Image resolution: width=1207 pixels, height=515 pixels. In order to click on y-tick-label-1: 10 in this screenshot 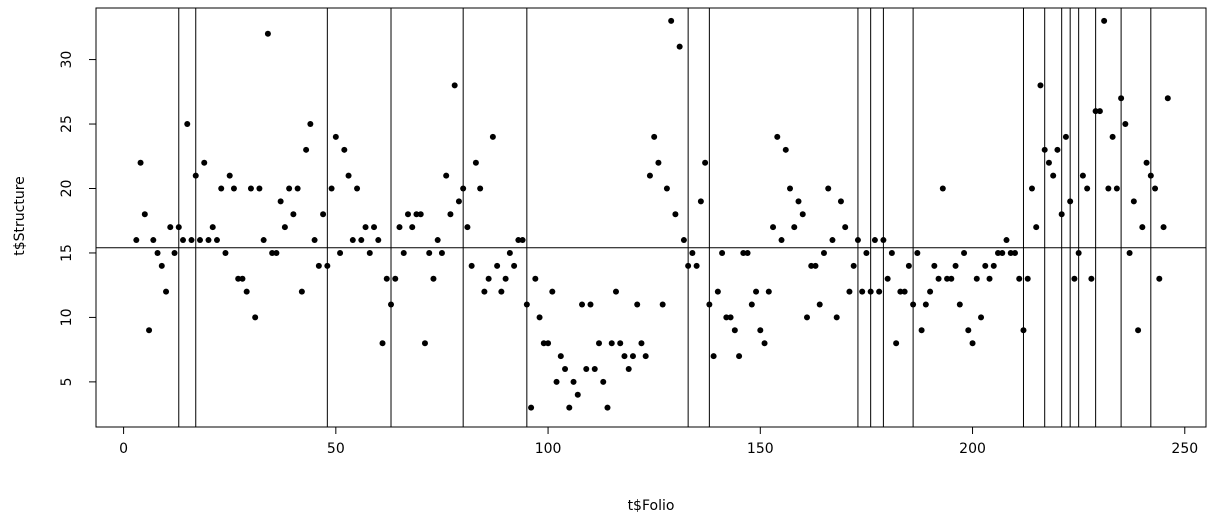, I will do `click(67, 318)`.